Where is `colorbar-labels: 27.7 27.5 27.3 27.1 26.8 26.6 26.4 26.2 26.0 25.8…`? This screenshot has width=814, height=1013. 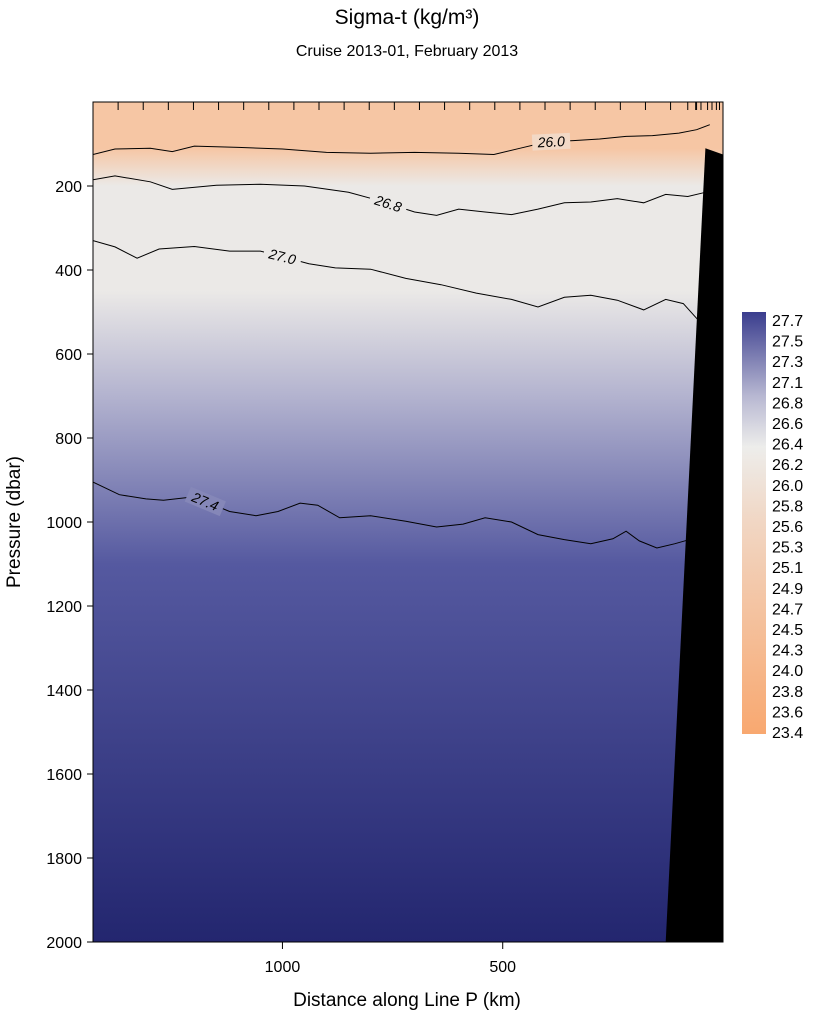 colorbar-labels: 27.7 27.5 27.3 27.1 26.8 26.6 26.4 26.2 26.0 25.8… is located at coordinates (787, 527).